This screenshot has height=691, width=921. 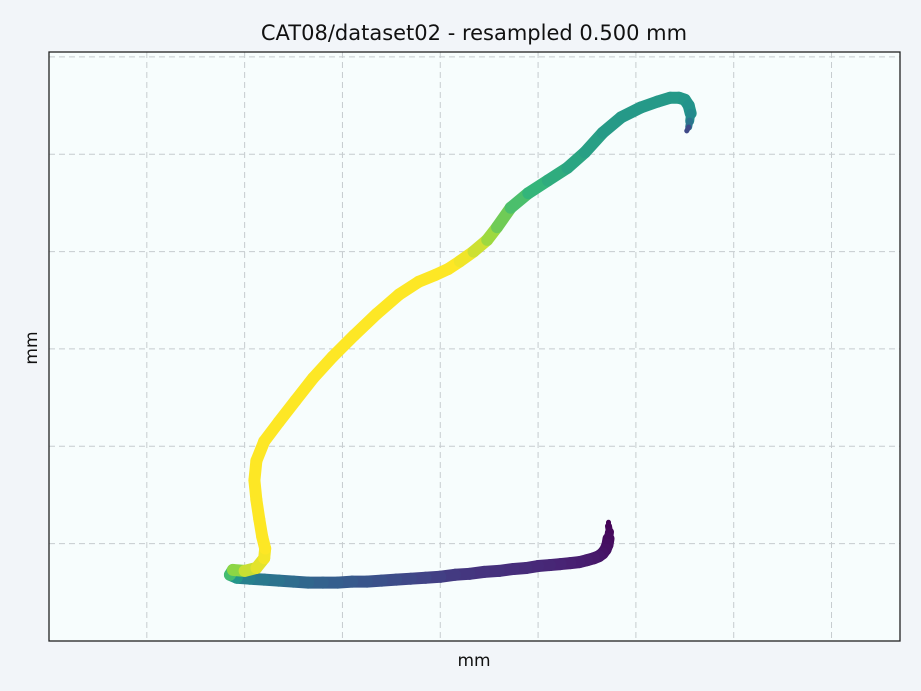 I want to click on chart-title: CAT08/dataset02 - resampled 0.500 mm, so click(x=474, y=33).